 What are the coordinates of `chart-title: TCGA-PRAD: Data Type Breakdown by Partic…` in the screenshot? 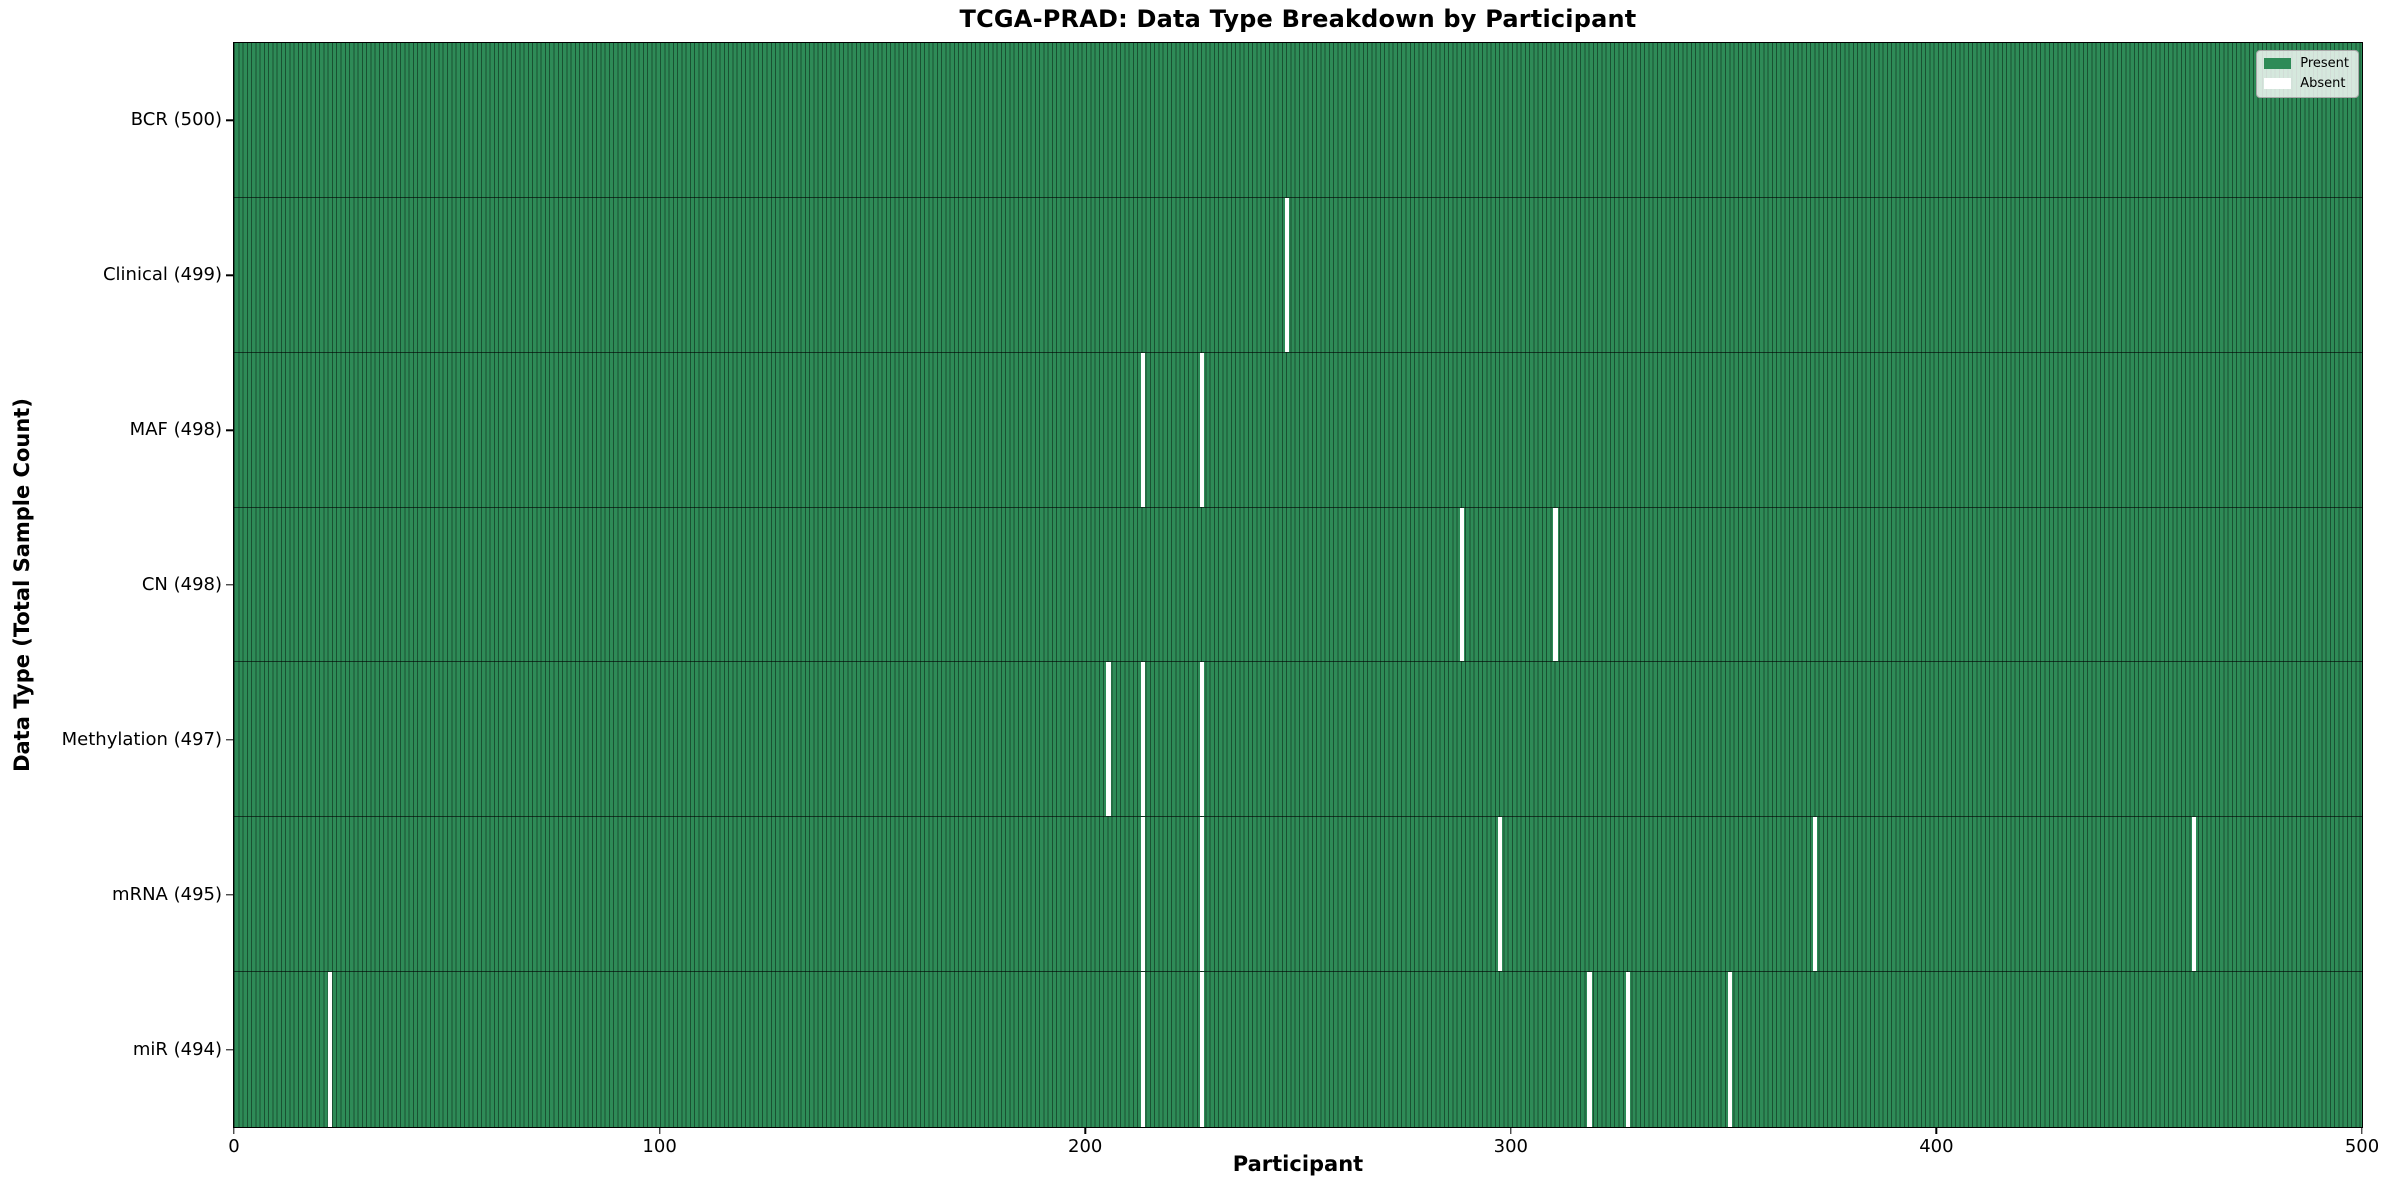 It's located at (1298, 19).